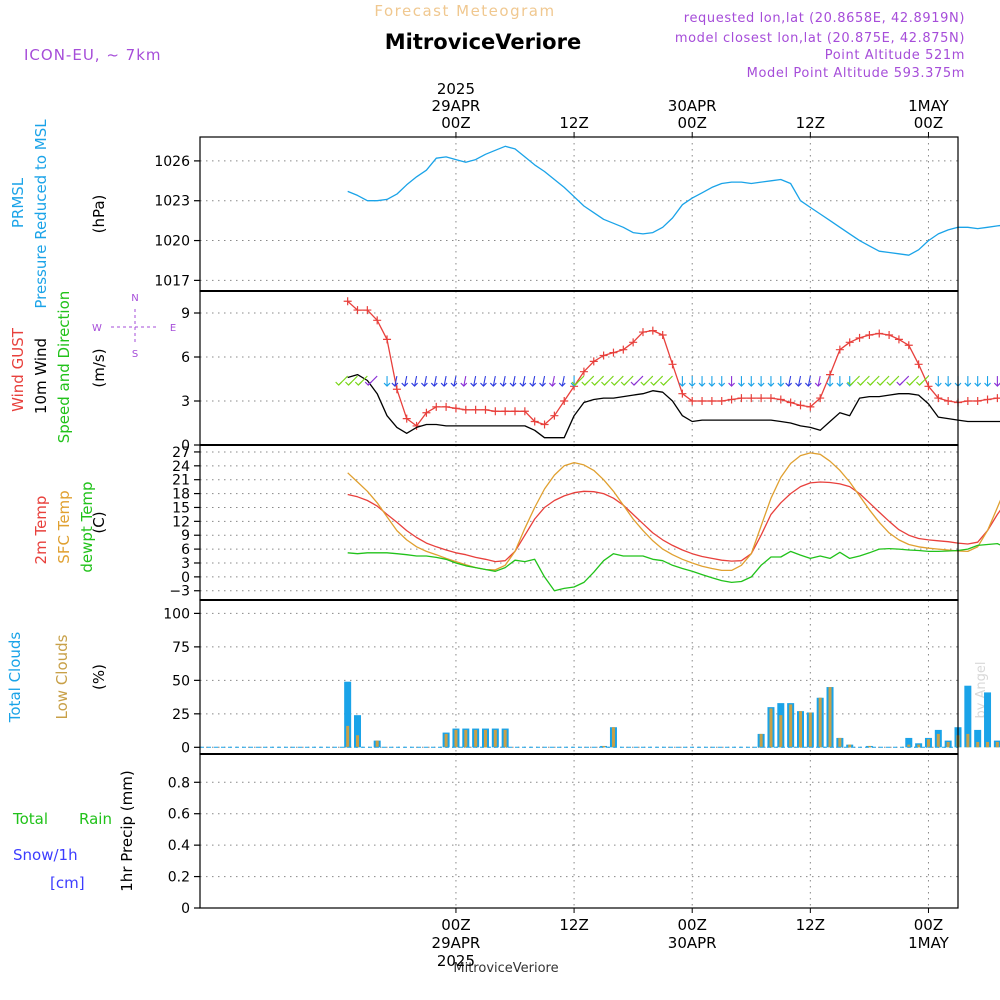 The height and width of the screenshot is (1000, 1000). I want to click on compass-n: N, so click(134, 298).